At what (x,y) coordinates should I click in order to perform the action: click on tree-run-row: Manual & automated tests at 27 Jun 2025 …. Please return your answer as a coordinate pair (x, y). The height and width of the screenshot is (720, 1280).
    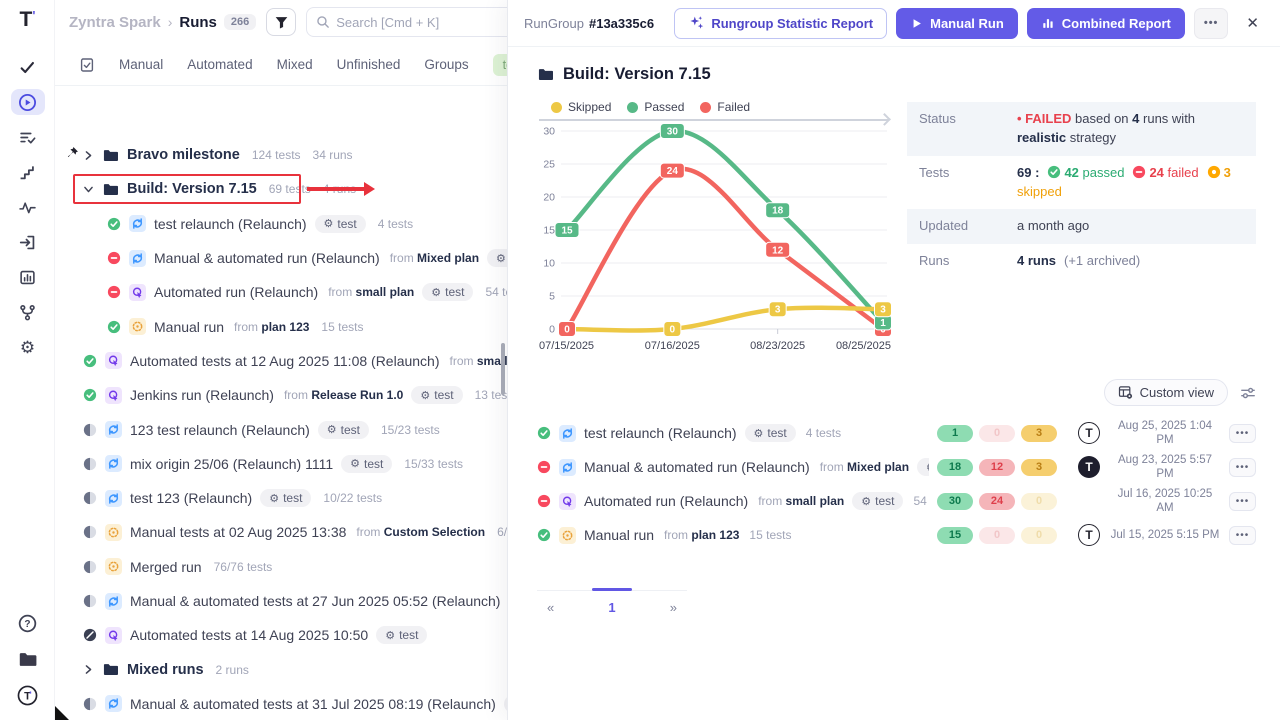
    Looking at the image, I should click on (281, 601).